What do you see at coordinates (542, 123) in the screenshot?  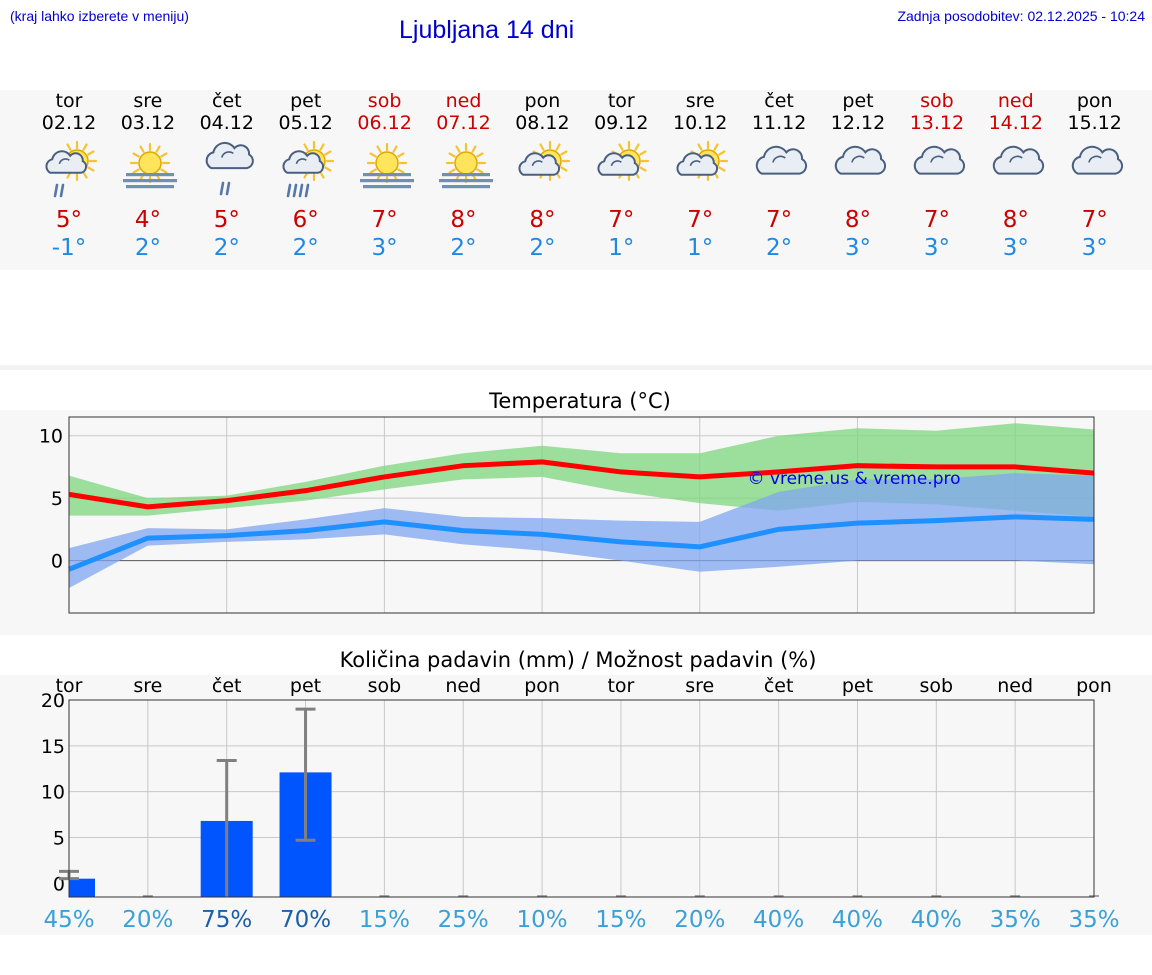 I see `day-date: 08.12` at bounding box center [542, 123].